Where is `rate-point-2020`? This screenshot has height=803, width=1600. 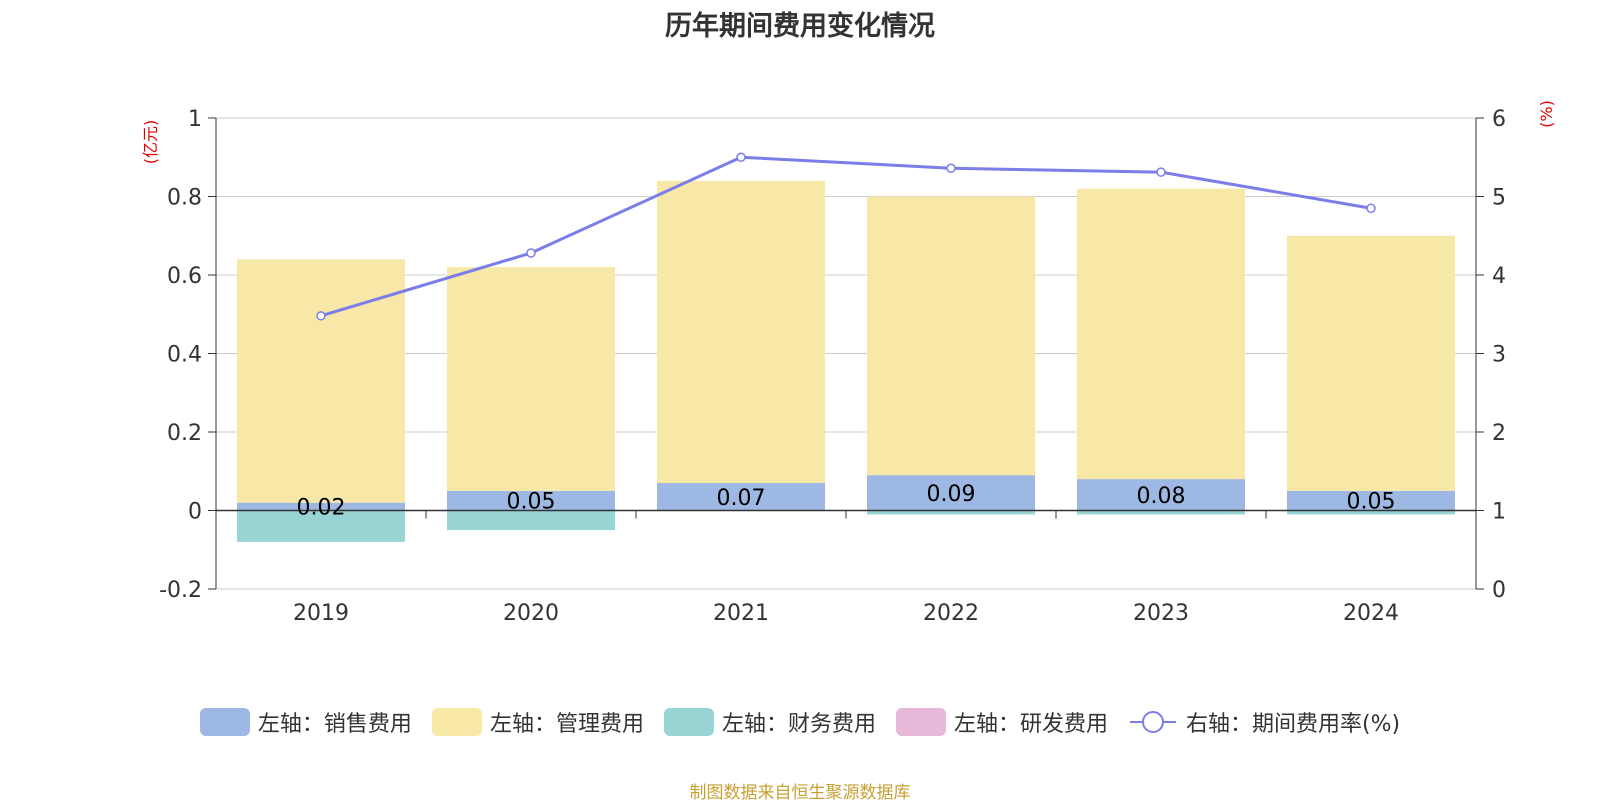 rate-point-2020 is located at coordinates (531, 253).